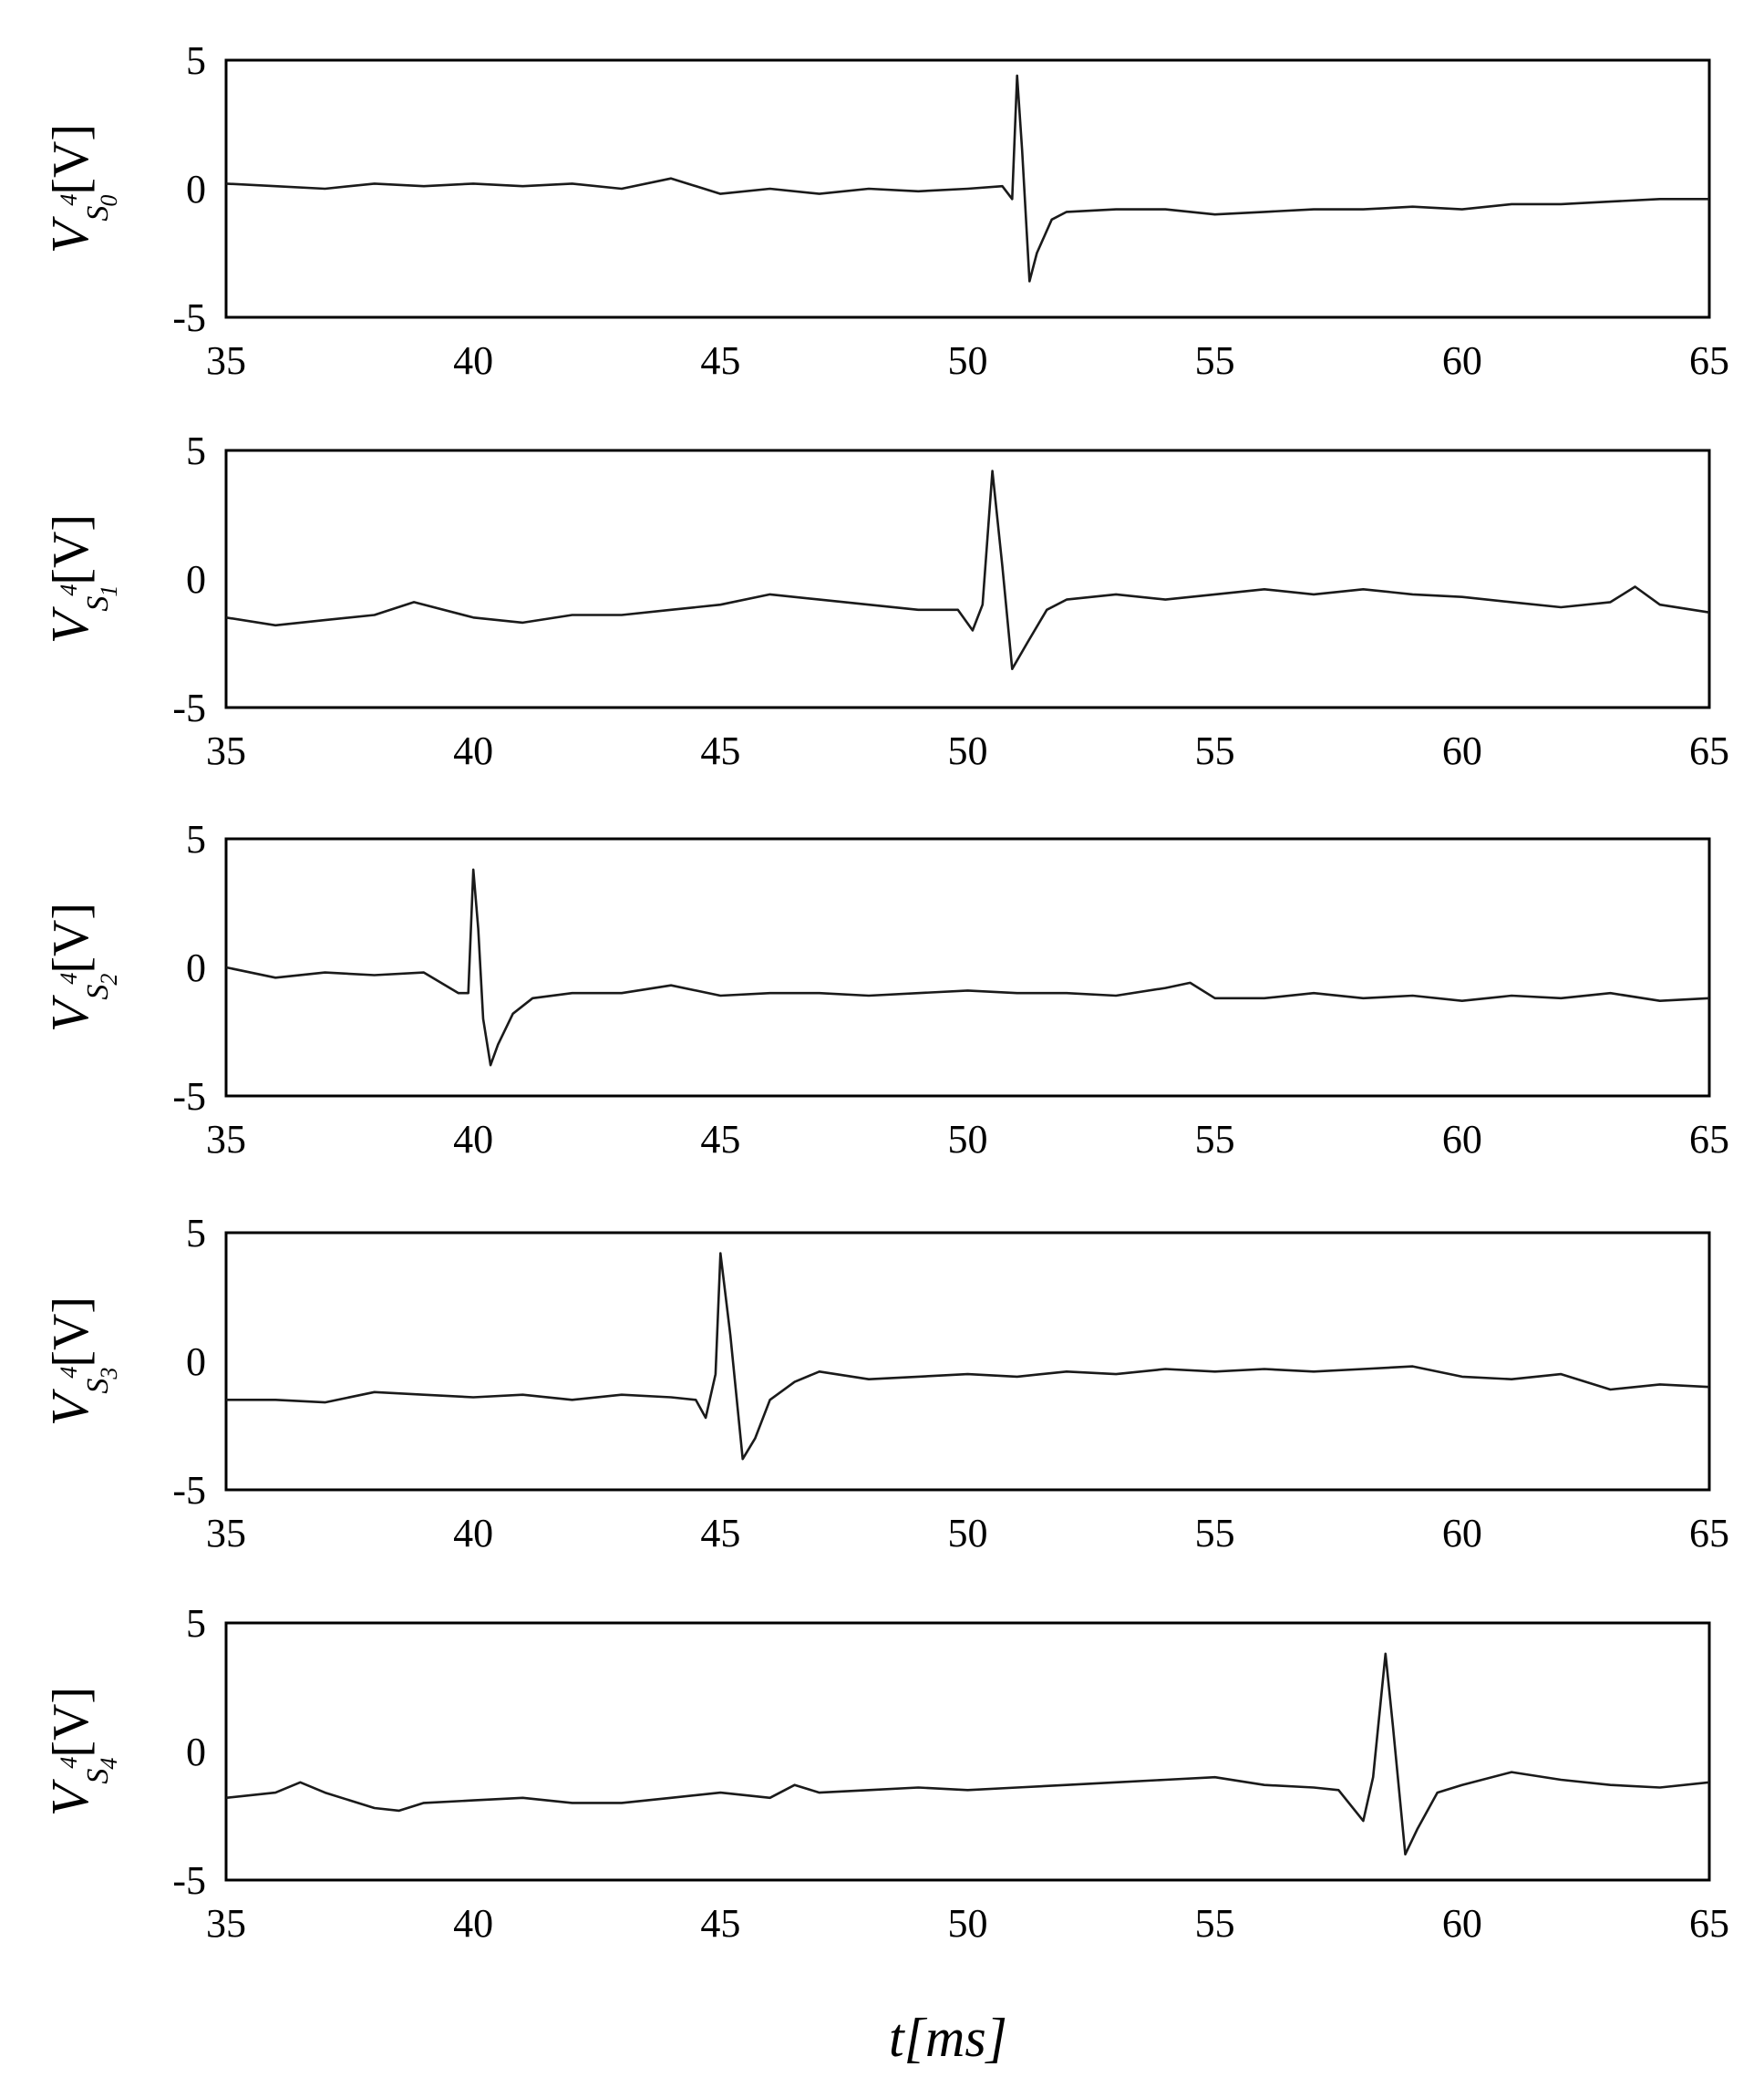  I want to click on x-axis-label-unit: [ms], so click(955, 2038).